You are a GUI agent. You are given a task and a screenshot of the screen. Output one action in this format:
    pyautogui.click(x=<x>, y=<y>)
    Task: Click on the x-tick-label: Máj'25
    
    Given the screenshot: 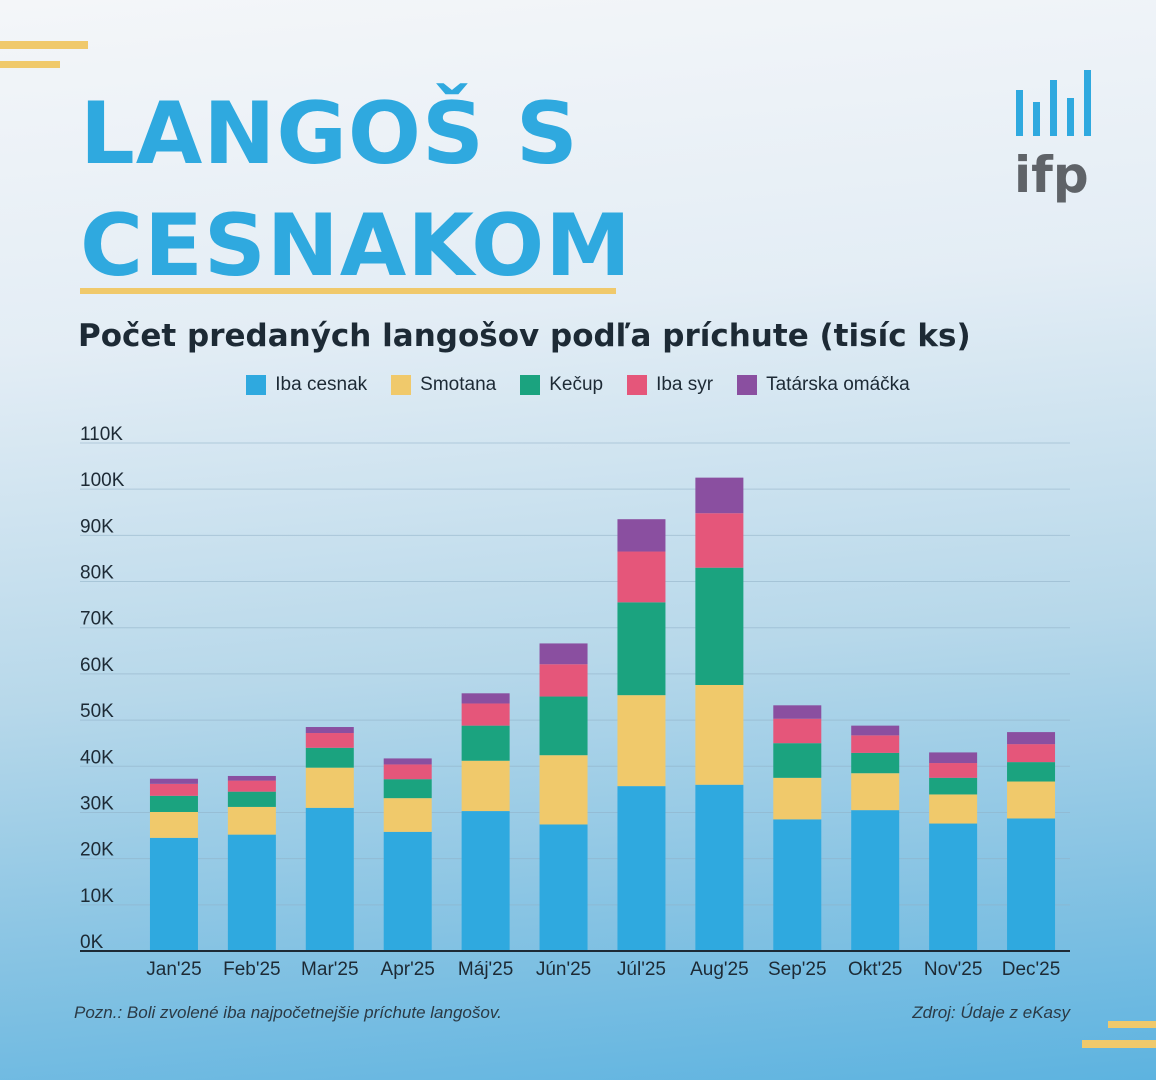 What is the action you would take?
    pyautogui.click(x=485, y=969)
    